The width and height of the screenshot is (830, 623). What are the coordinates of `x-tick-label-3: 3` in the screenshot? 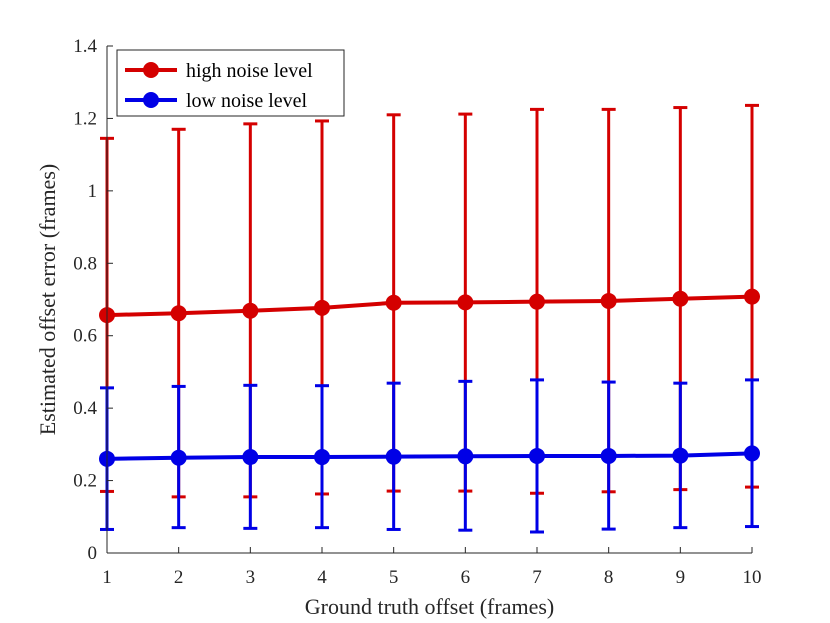 It's located at (251, 577).